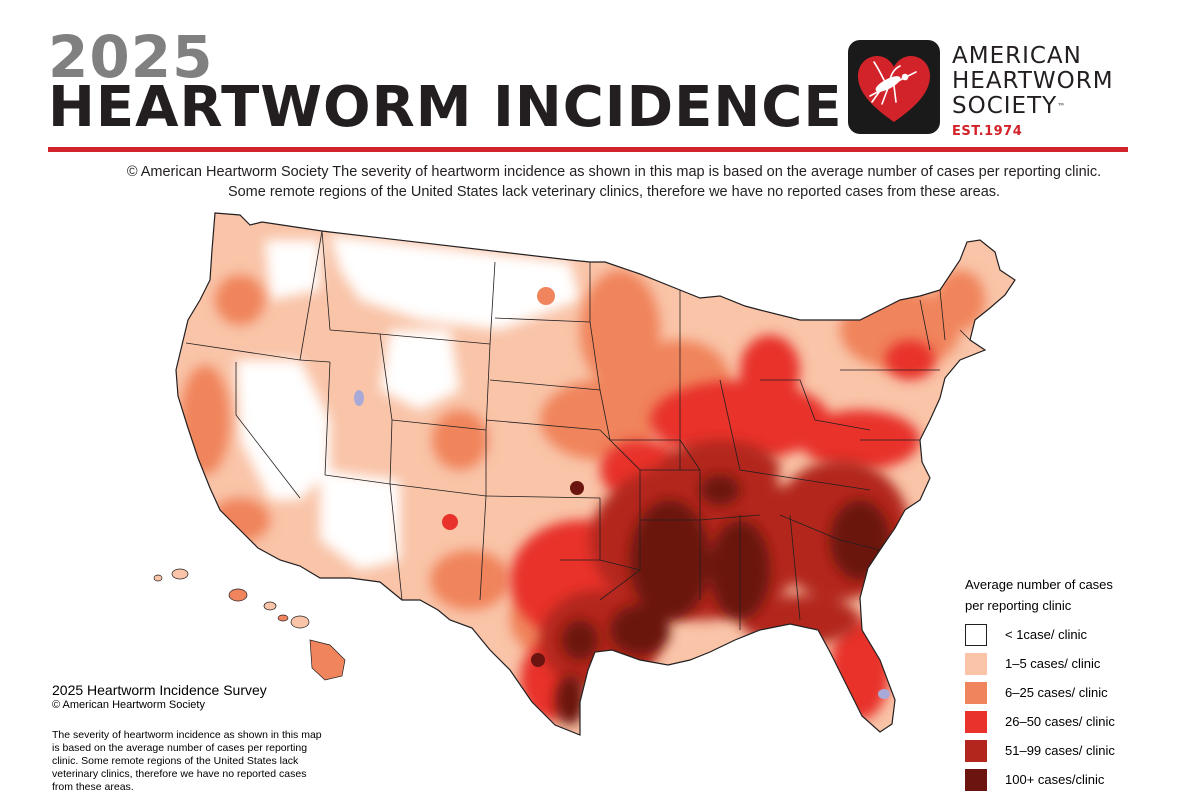 This screenshot has height=800, width=1200. I want to click on header-divider, so click(588, 149).